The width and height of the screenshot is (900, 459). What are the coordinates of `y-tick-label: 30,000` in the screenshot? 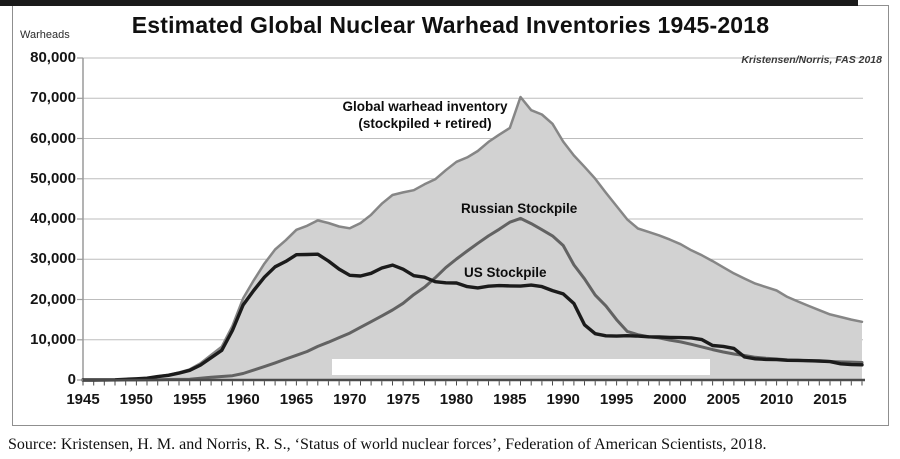 It's located at (53, 259).